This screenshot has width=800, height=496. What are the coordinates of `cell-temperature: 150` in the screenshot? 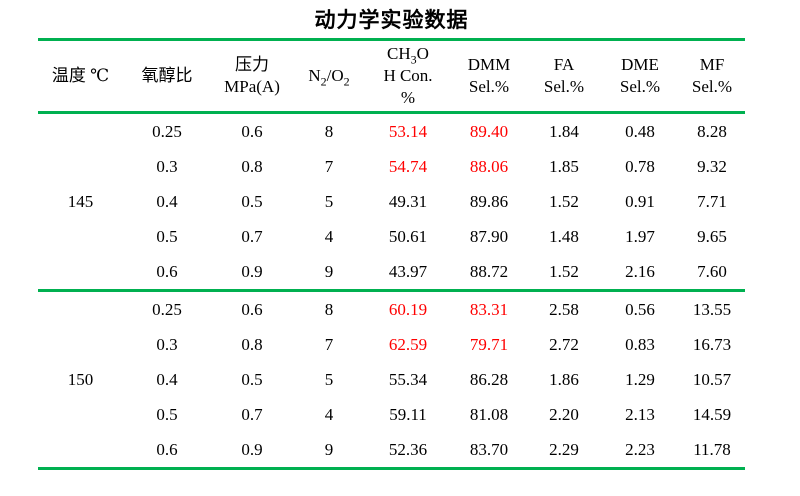 It's located at (80, 379).